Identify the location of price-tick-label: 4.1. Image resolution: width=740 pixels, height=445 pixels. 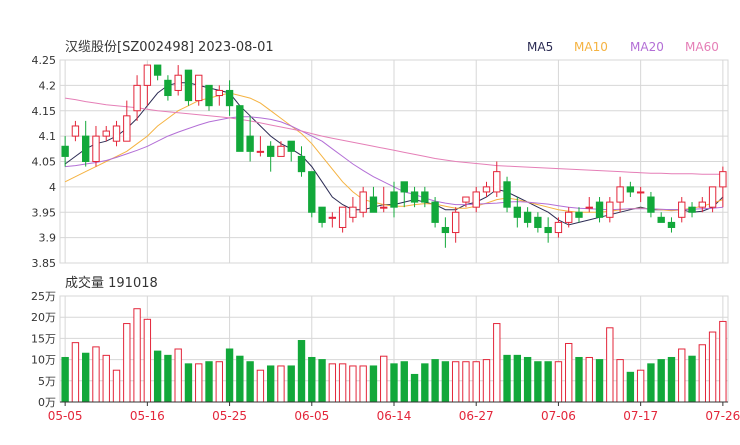
(48, 136).